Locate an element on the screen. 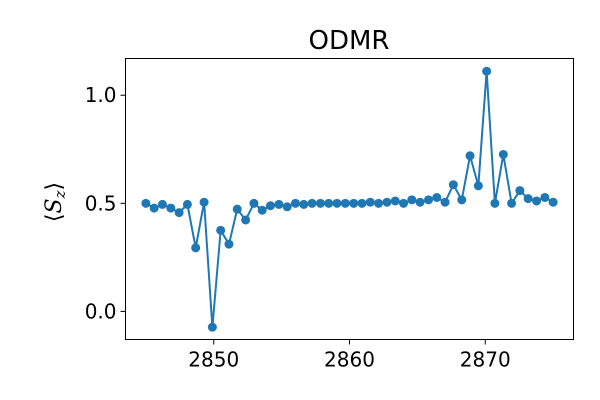  y-axis-ticks: 0.0 0.5 1.0 is located at coordinates (105, 203).